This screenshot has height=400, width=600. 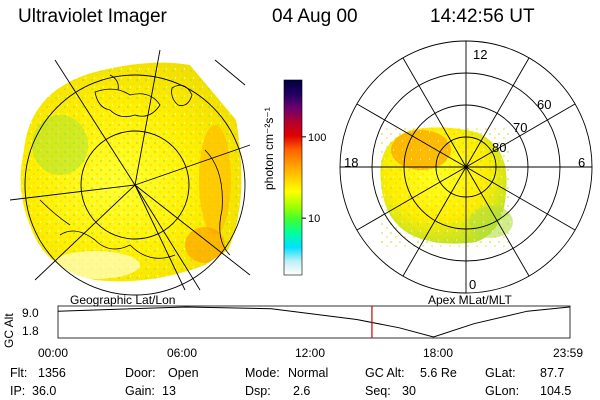 What do you see at coordinates (552, 373) in the screenshot?
I see `glat-value: 87.7` at bounding box center [552, 373].